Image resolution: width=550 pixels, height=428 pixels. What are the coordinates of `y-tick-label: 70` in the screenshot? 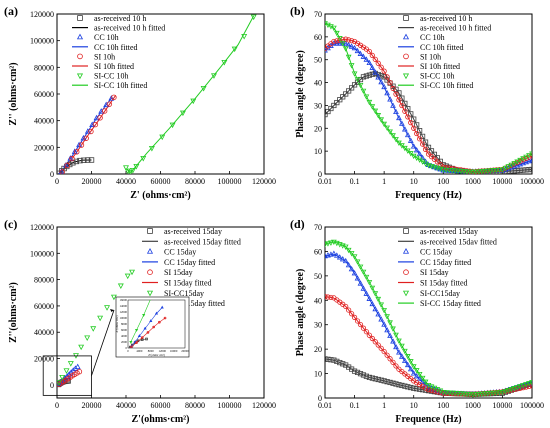 It's located at (318, 227).